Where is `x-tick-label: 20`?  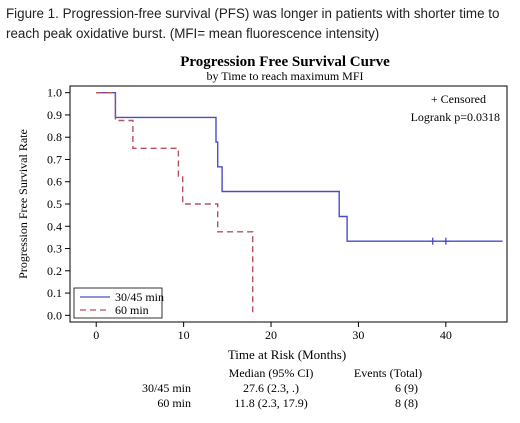 x-tick-label: 20 is located at coordinates (271, 335).